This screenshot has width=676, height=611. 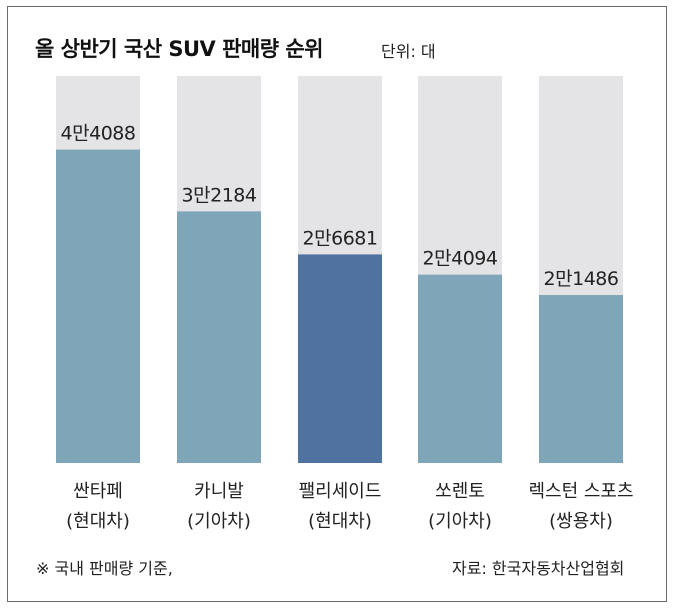 What do you see at coordinates (98, 491) in the screenshot?
I see `category-label: 싼타페` at bounding box center [98, 491].